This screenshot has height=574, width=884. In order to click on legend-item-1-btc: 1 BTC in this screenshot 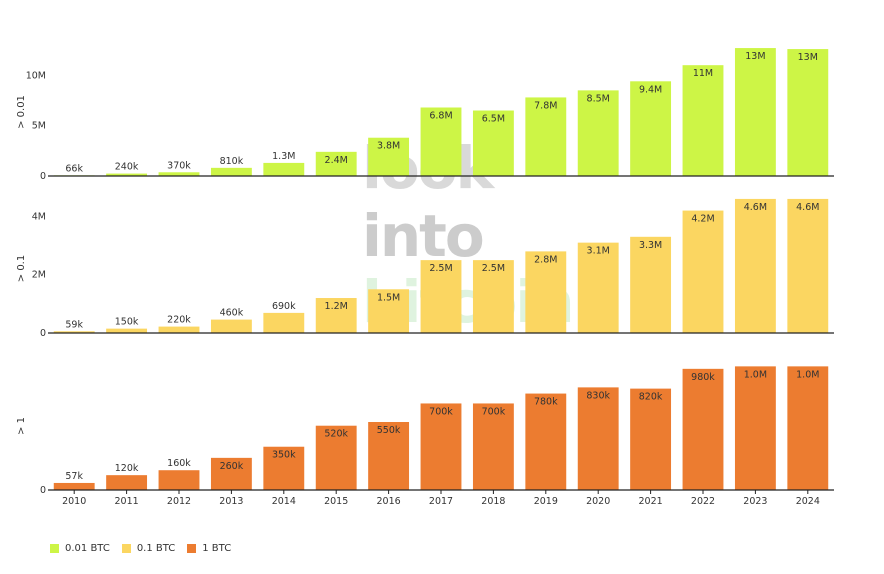, I will do `click(209, 548)`.